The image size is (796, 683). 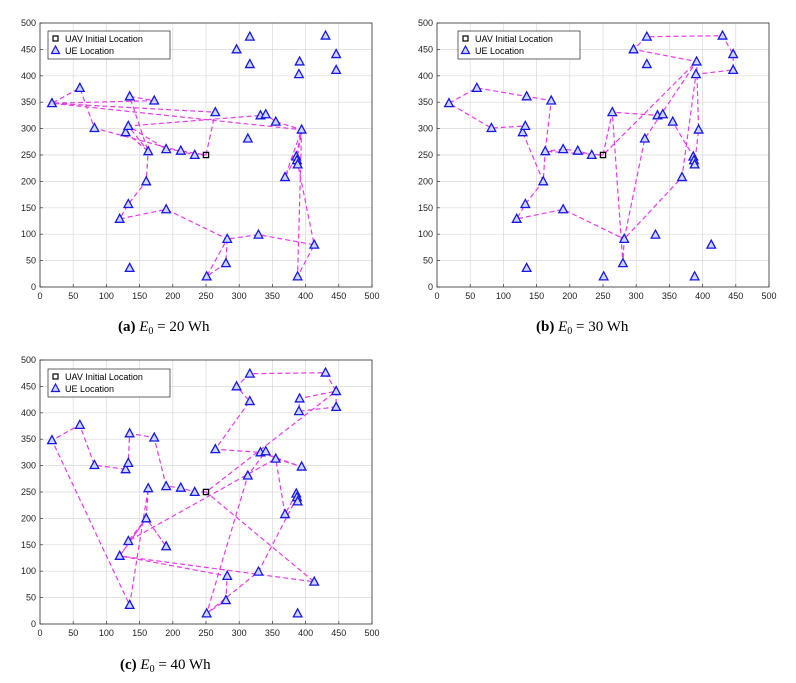 I want to click on uav-initial, so click(x=206, y=492).